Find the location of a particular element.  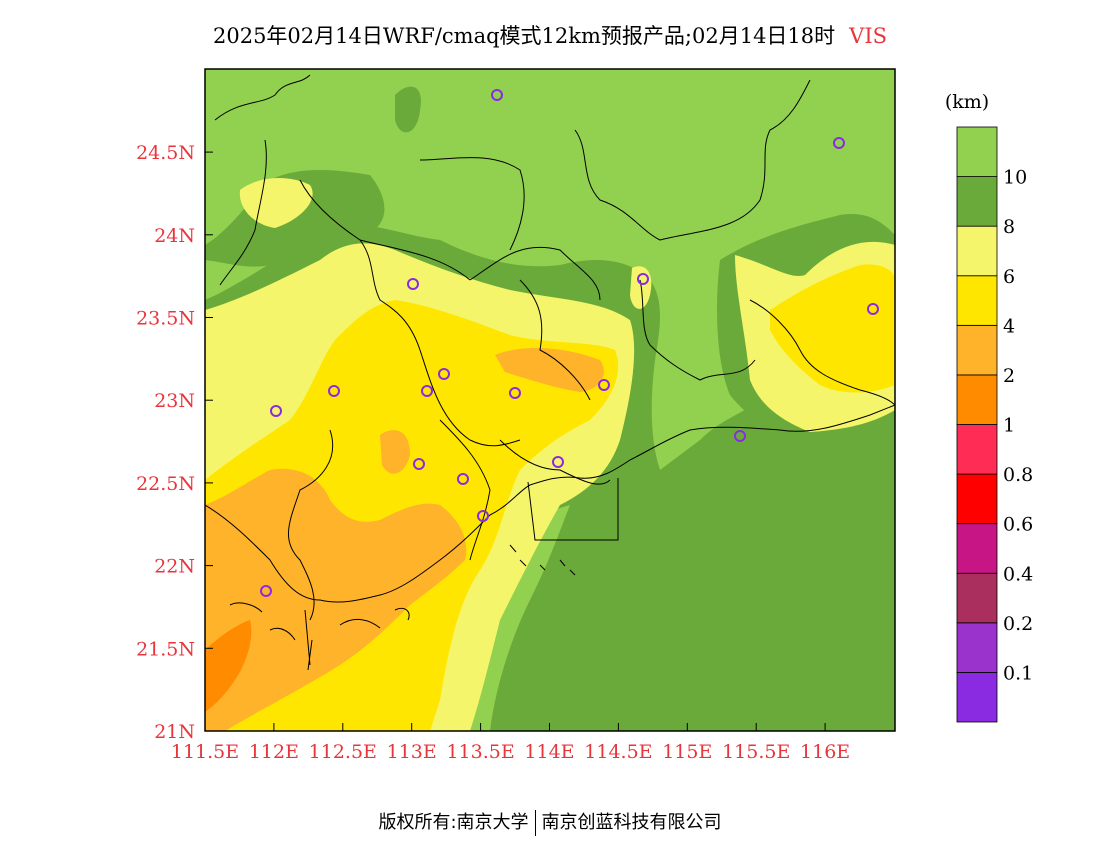

title-main: 2025年02月14日WRF/cmaq模式12km预报产品;02月14日18时 is located at coordinates (524, 36).